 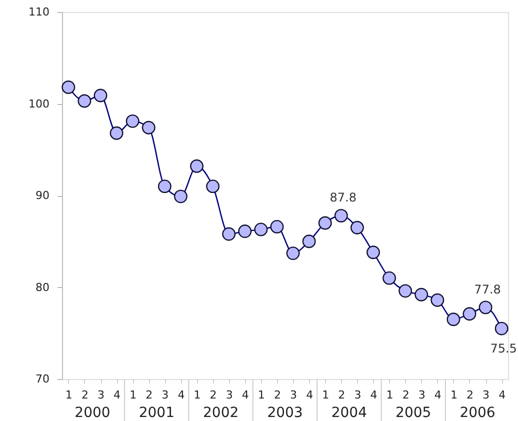 What do you see at coordinates (221, 413) in the screenshot?
I see `text: 2002` at bounding box center [221, 413].